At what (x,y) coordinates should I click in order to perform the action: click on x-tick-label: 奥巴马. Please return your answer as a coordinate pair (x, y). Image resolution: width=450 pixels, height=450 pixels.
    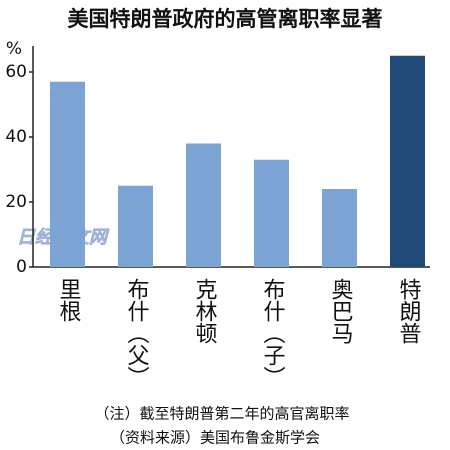
    Looking at the image, I should click on (341, 311).